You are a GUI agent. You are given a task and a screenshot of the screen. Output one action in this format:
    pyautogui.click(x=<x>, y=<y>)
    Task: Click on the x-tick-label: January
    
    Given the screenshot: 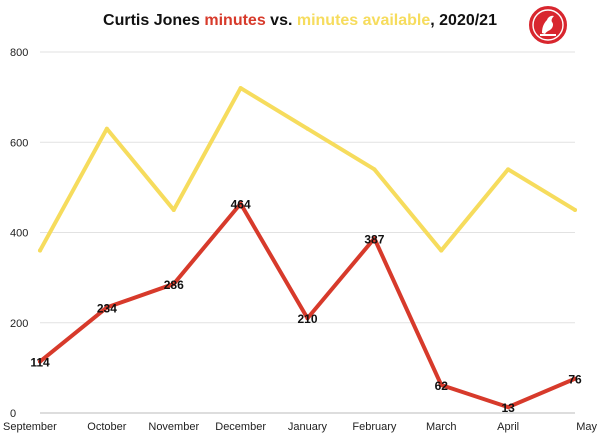 What is the action you would take?
    pyautogui.click(x=308, y=427)
    